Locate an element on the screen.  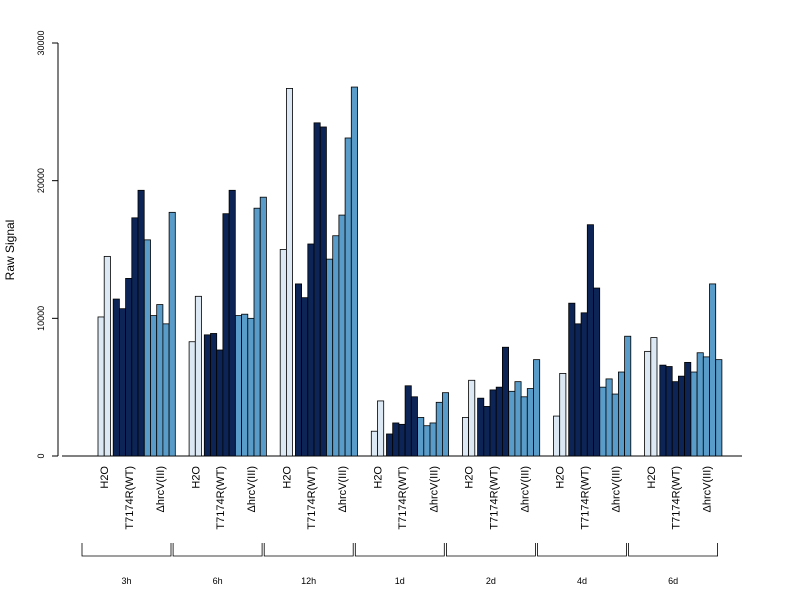
y-tick-label: 10000 is located at coordinates (41, 318).